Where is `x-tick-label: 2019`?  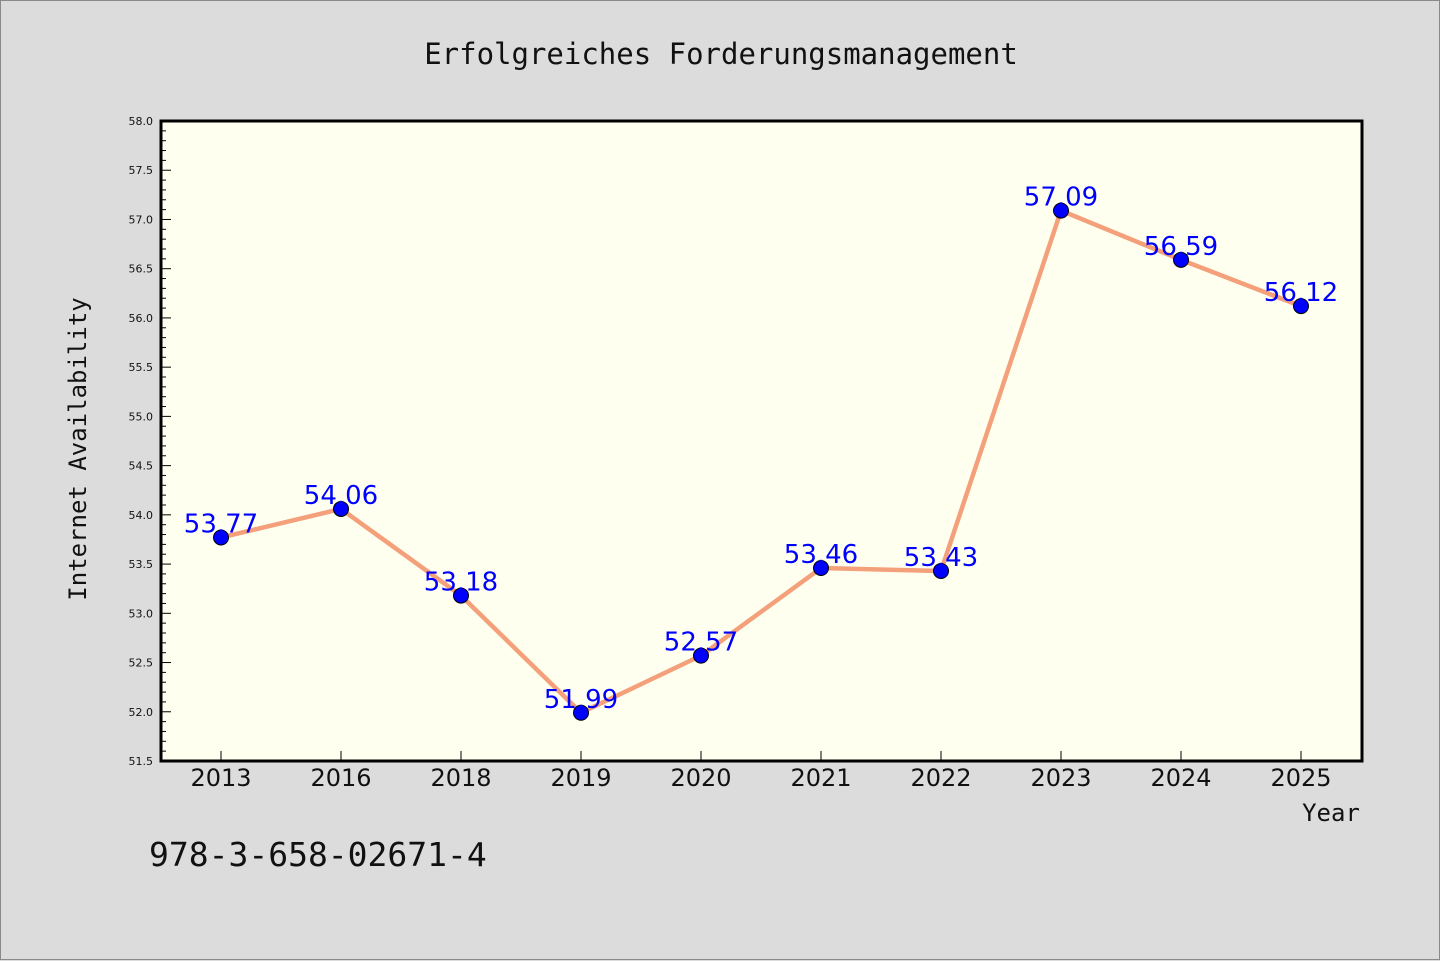
x-tick-label: 2019 is located at coordinates (580, 778).